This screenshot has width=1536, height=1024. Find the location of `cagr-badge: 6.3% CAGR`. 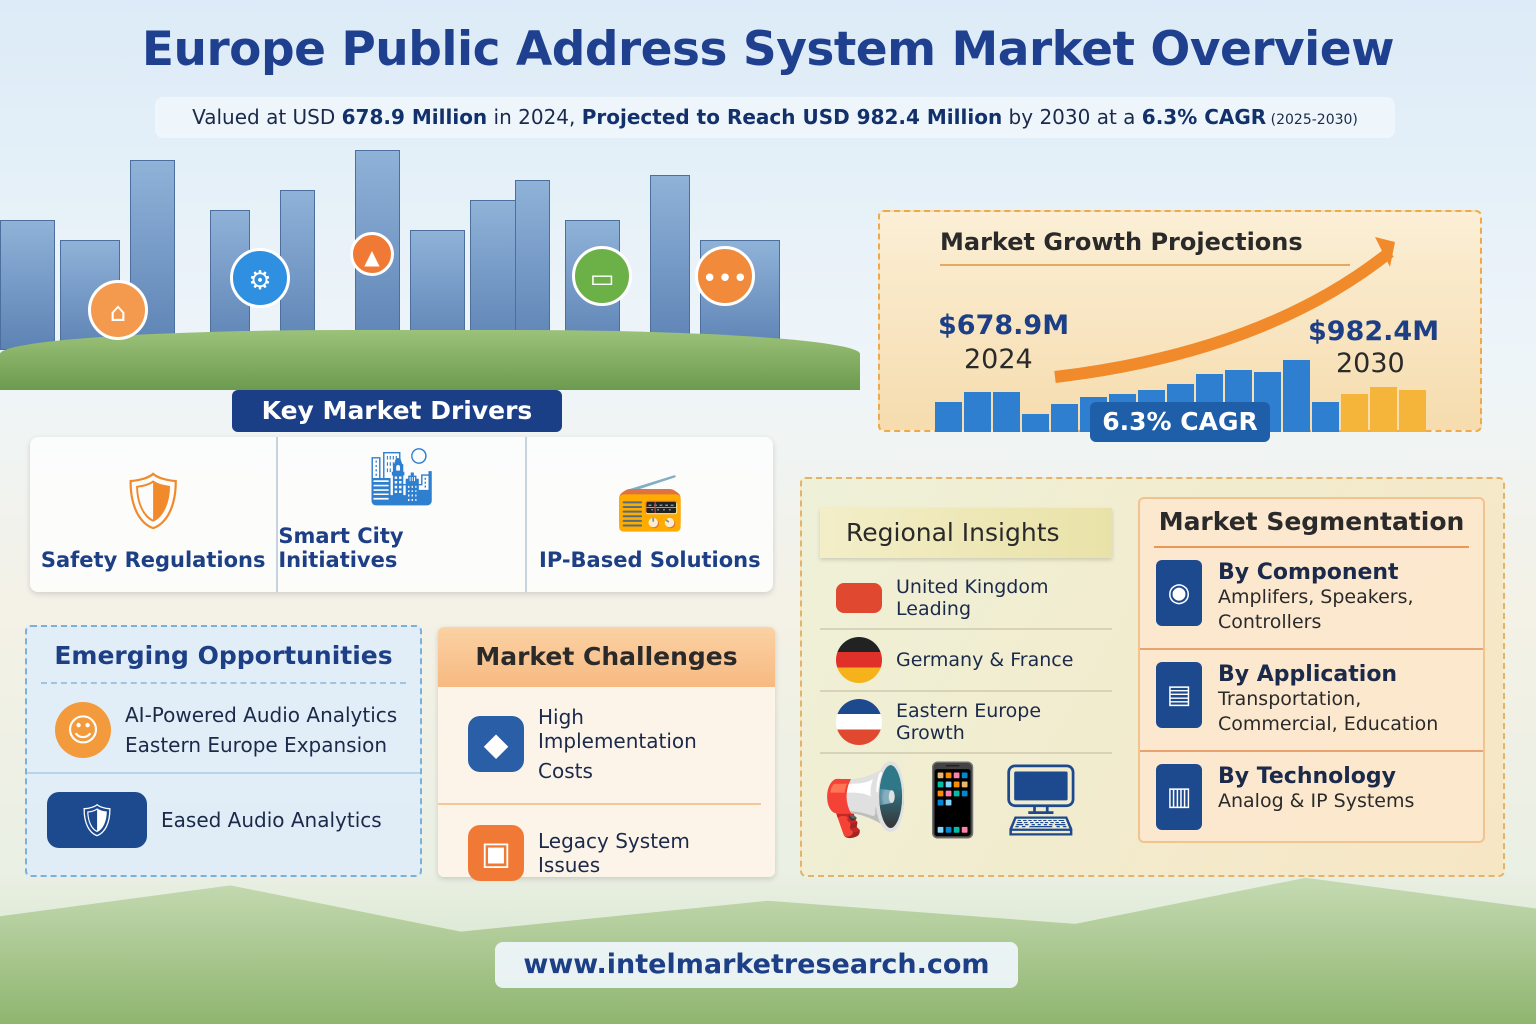

cagr-badge: 6.3% CAGR is located at coordinates (1180, 422).